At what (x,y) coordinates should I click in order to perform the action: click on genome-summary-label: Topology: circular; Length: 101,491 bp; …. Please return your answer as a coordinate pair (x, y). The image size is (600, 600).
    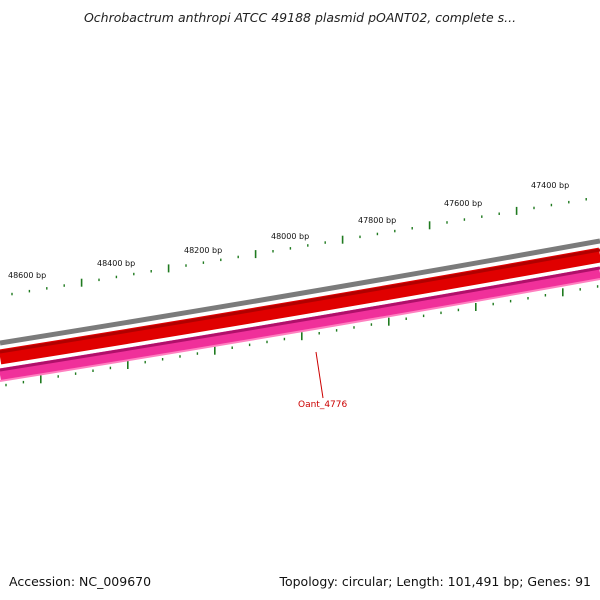
    Looking at the image, I should click on (434, 581).